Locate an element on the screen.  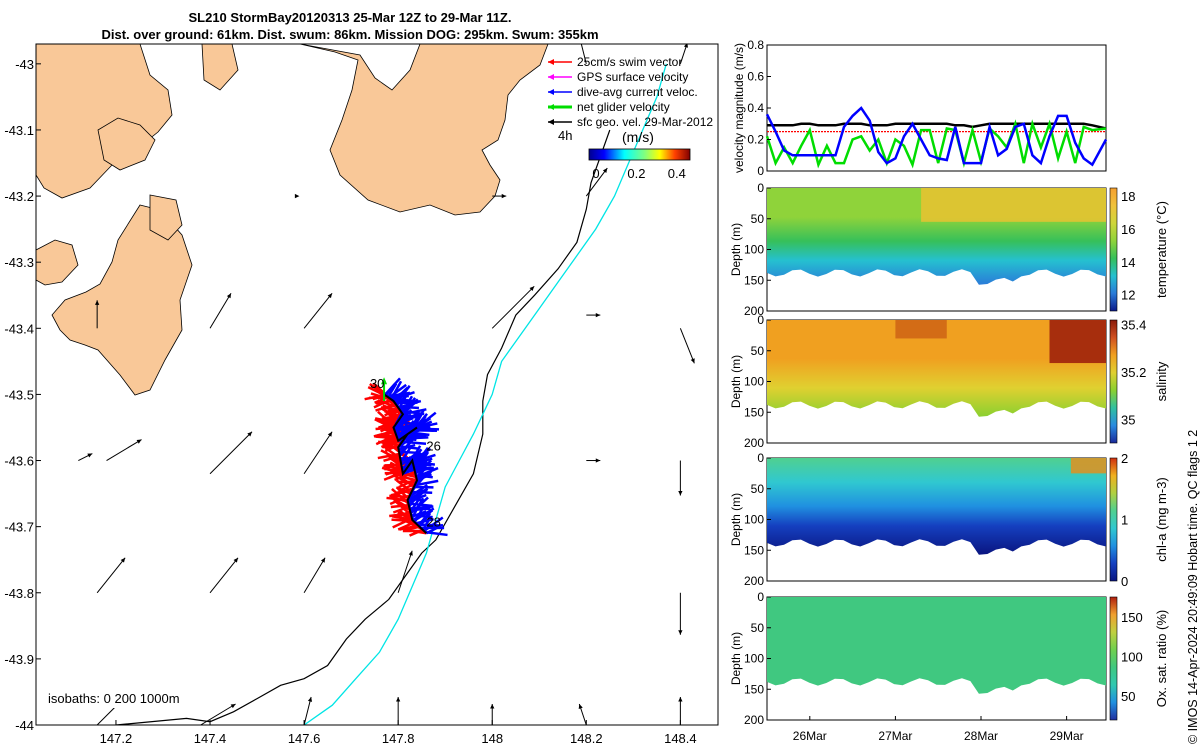
isobath-label-bg is located at coordinates (128, 698).